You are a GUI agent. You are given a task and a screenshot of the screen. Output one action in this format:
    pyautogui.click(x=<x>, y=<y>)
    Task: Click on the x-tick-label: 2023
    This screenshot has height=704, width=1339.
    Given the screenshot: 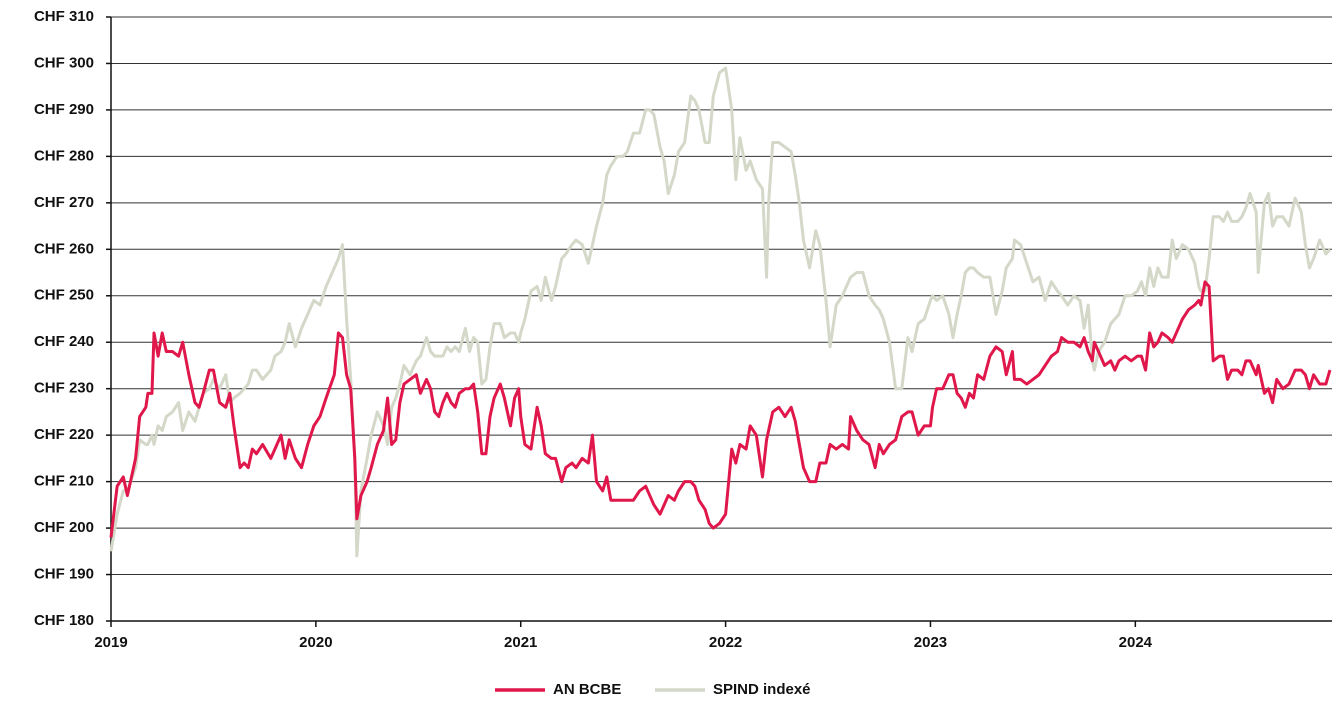 What is the action you would take?
    pyautogui.click(x=930, y=642)
    